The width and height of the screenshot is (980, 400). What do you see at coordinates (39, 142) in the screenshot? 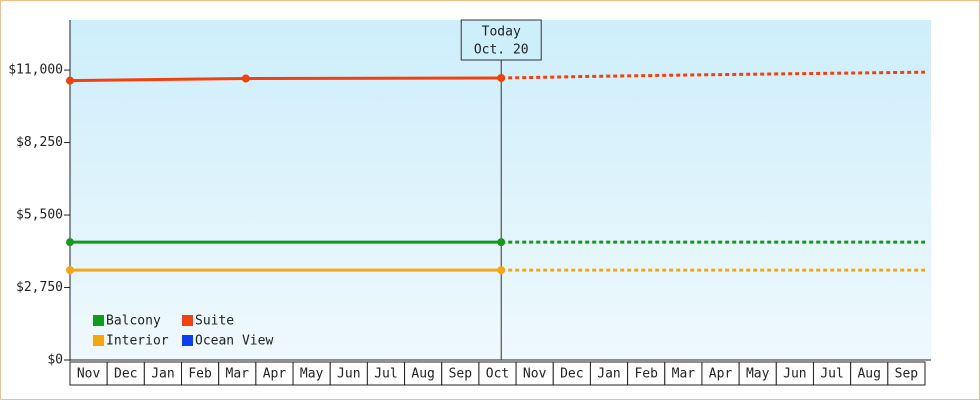
I see `y-tick-label: $8,250` at bounding box center [39, 142].